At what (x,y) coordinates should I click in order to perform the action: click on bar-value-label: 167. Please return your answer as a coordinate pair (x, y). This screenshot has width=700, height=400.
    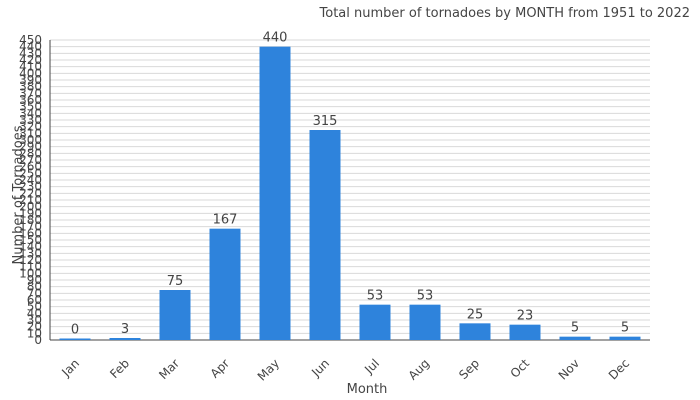
    Looking at the image, I should click on (225, 220).